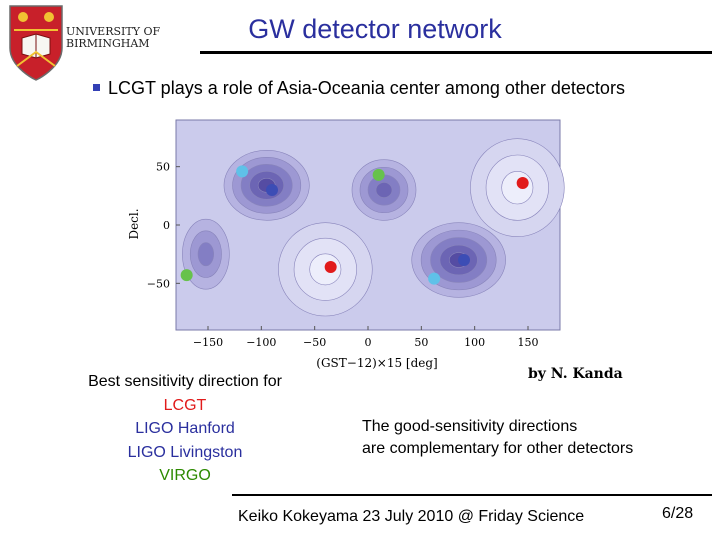  I want to click on page-title: GW detector network, so click(375, 29).